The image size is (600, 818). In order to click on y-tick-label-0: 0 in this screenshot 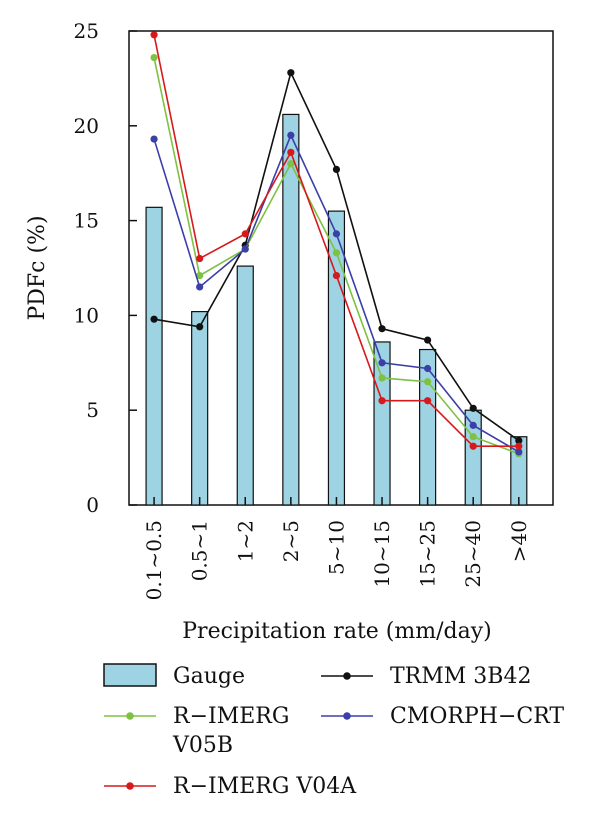, I will do `click(92, 505)`.